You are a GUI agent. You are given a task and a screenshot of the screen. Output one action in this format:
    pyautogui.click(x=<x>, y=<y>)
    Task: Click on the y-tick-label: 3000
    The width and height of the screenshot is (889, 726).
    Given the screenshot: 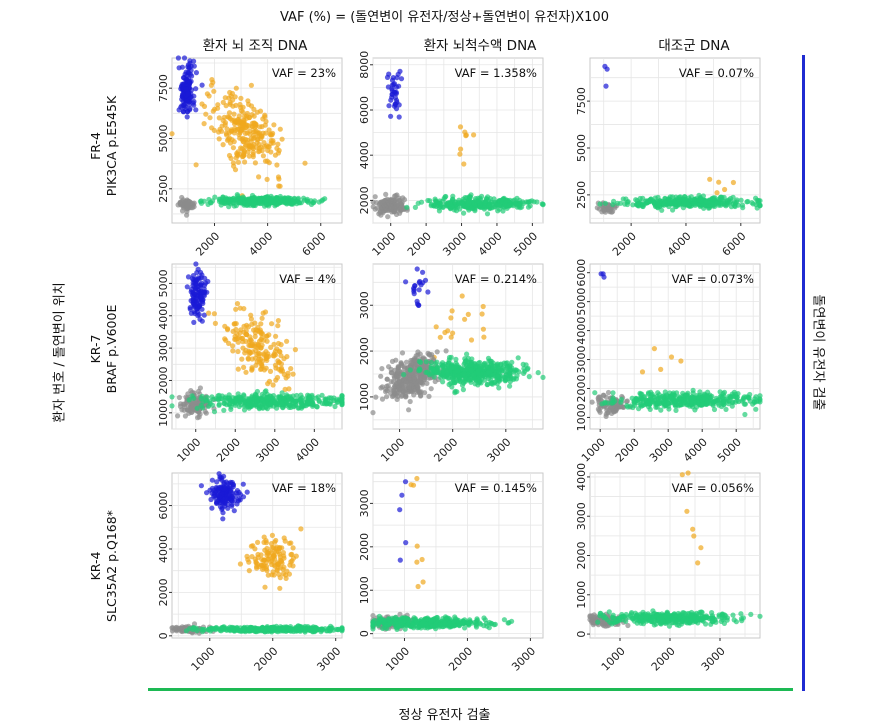 What is the action you would take?
    pyautogui.click(x=364, y=305)
    